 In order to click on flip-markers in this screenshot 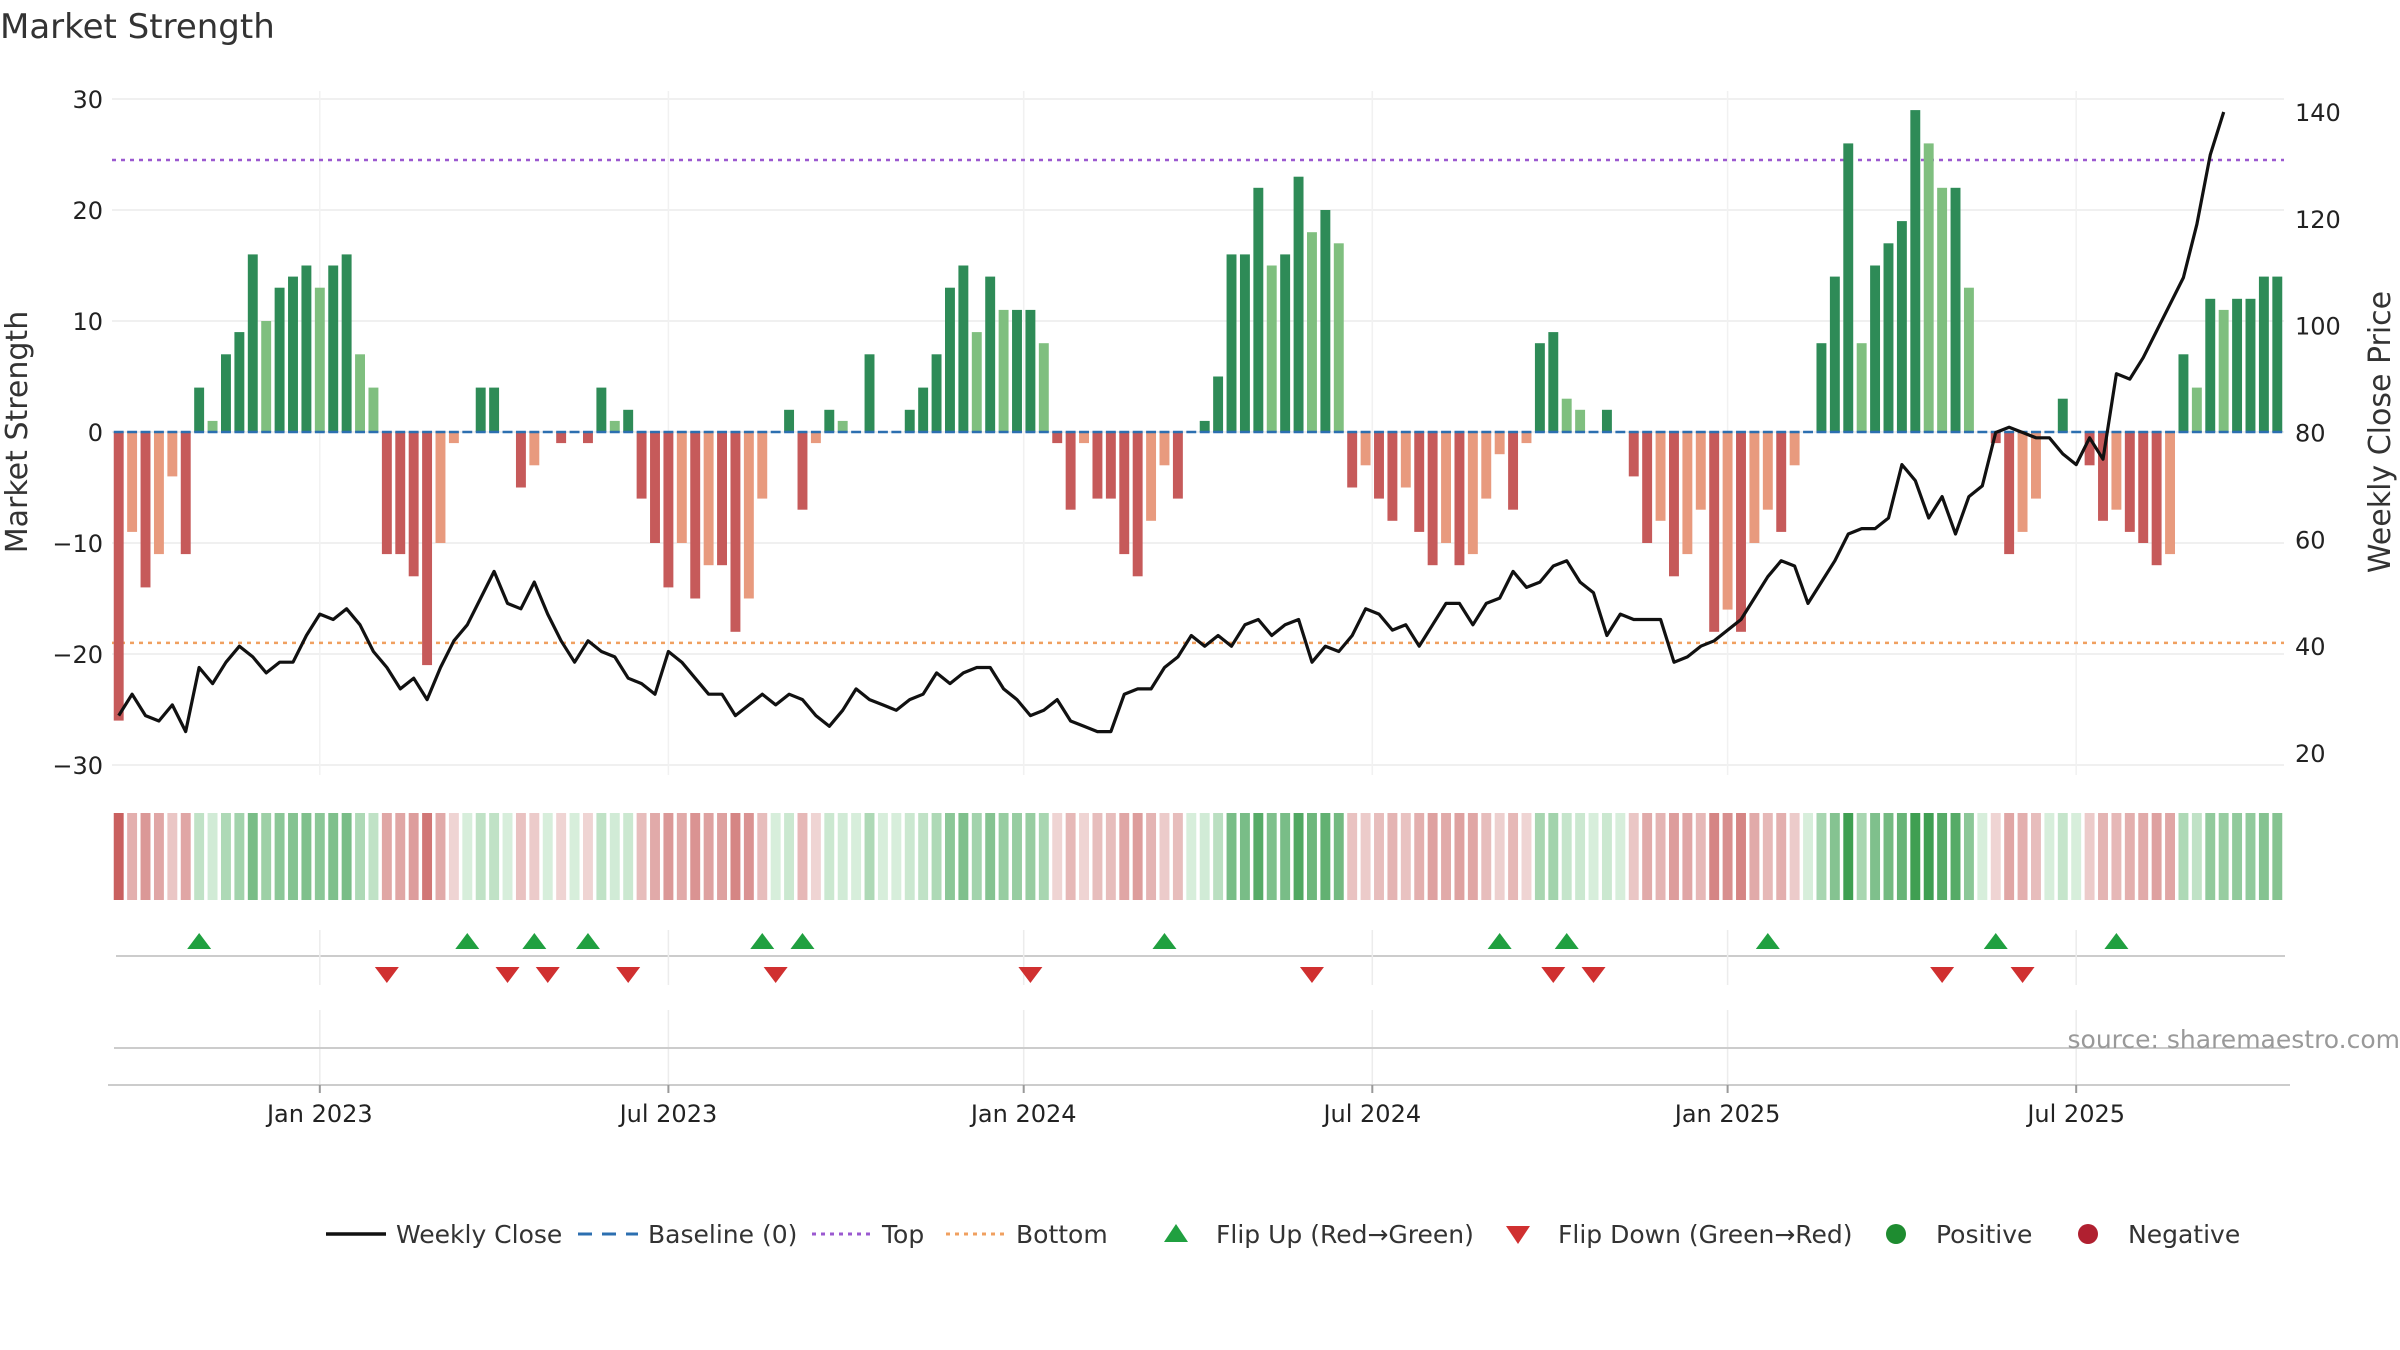, I will do `click(1200, 957)`.